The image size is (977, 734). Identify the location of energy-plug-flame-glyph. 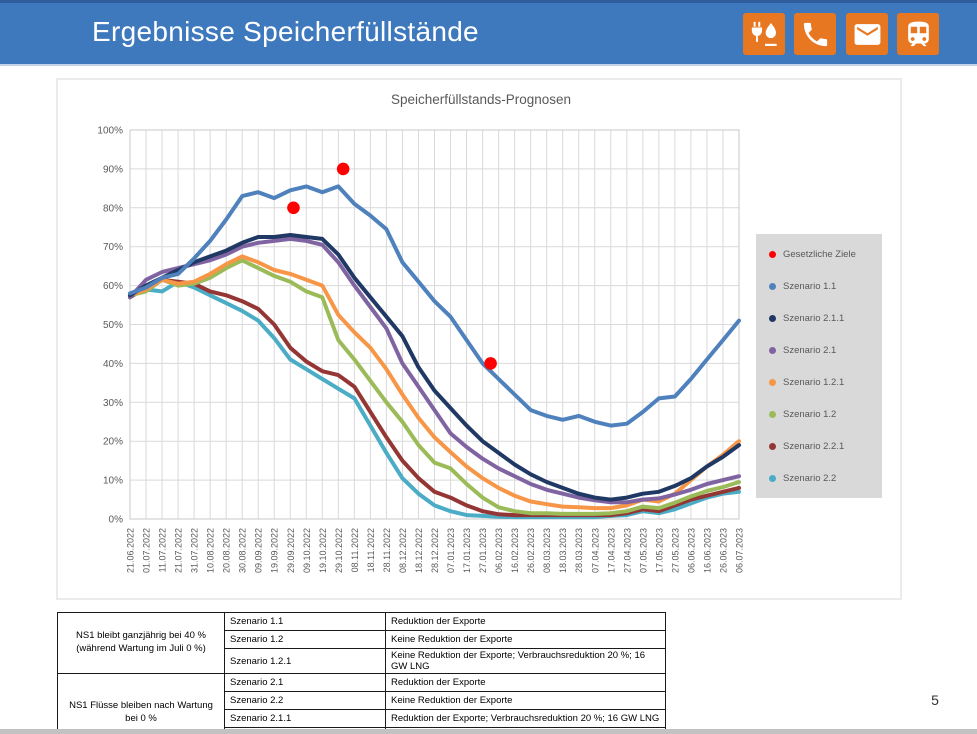
(764, 33).